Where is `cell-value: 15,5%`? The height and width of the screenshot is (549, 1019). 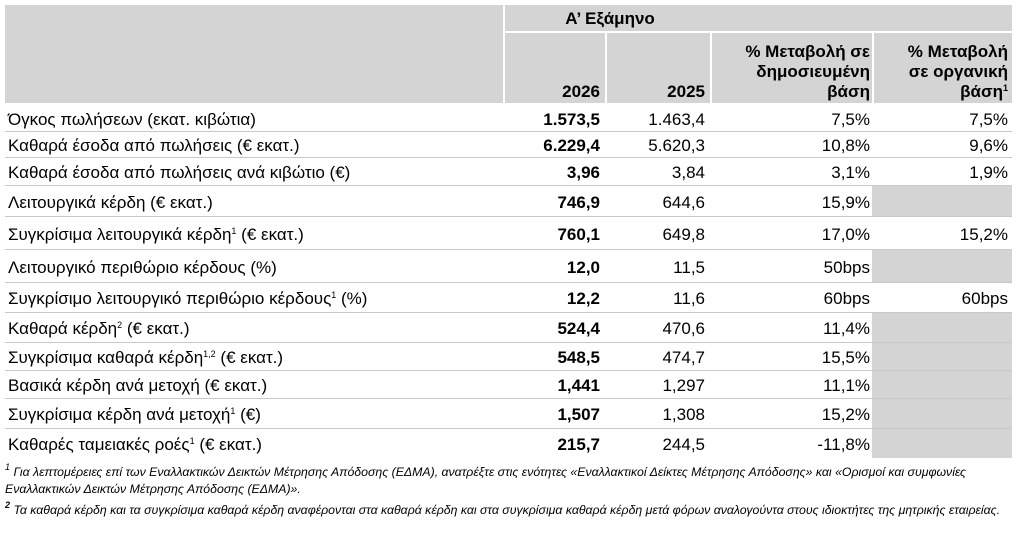 cell-value: 15,5% is located at coordinates (845, 357).